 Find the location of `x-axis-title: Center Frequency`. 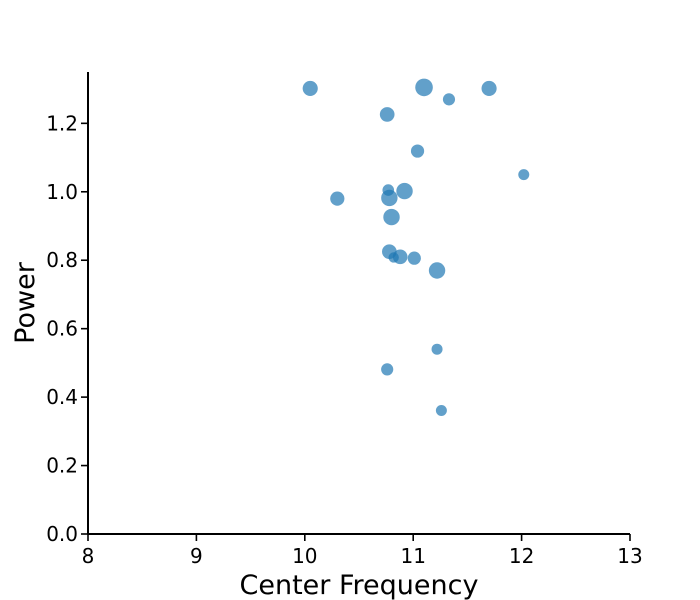

x-axis-title: Center Frequency is located at coordinates (359, 585).